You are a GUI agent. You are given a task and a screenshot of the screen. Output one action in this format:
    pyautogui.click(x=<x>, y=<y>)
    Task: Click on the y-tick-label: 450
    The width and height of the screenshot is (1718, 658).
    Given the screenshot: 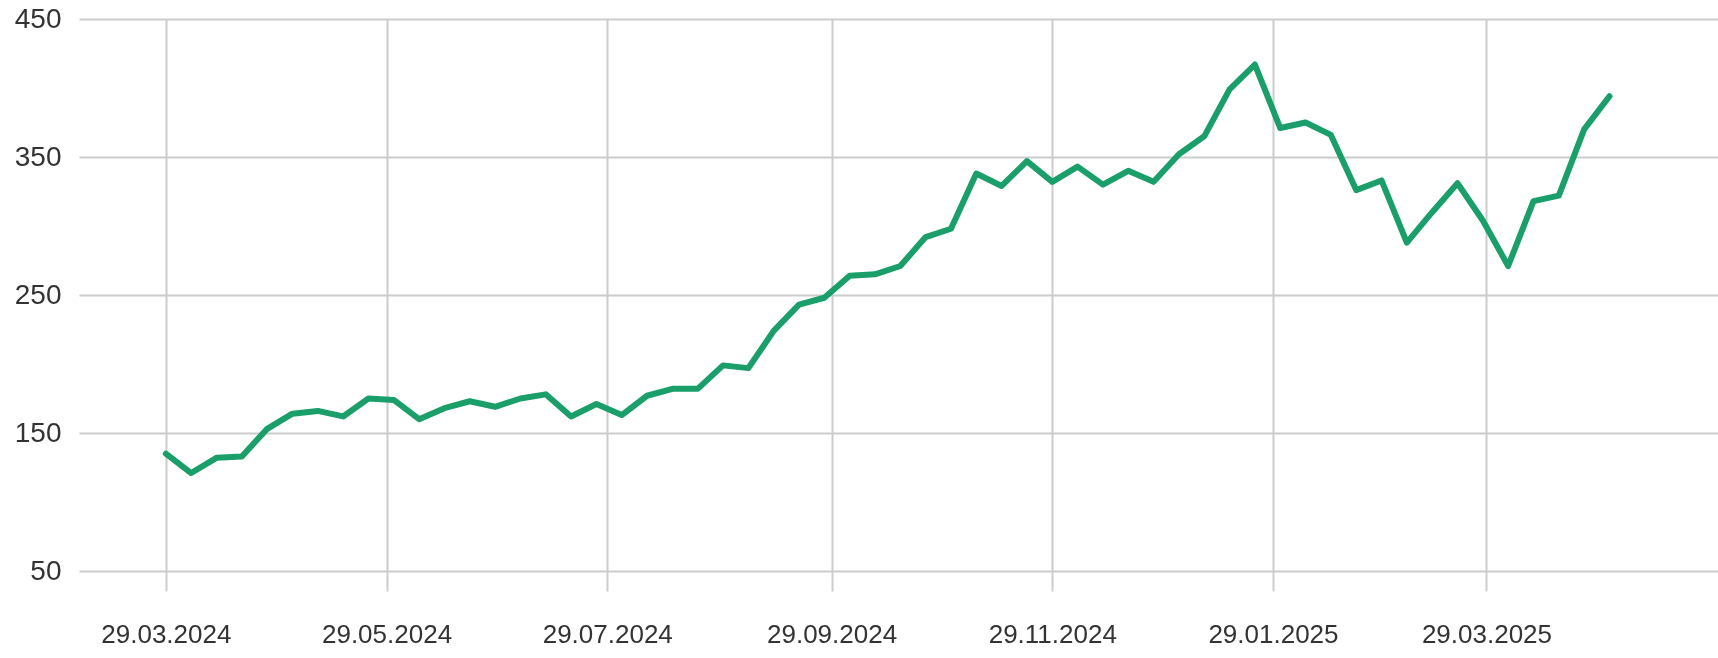 What is the action you would take?
    pyautogui.click(x=38, y=18)
    